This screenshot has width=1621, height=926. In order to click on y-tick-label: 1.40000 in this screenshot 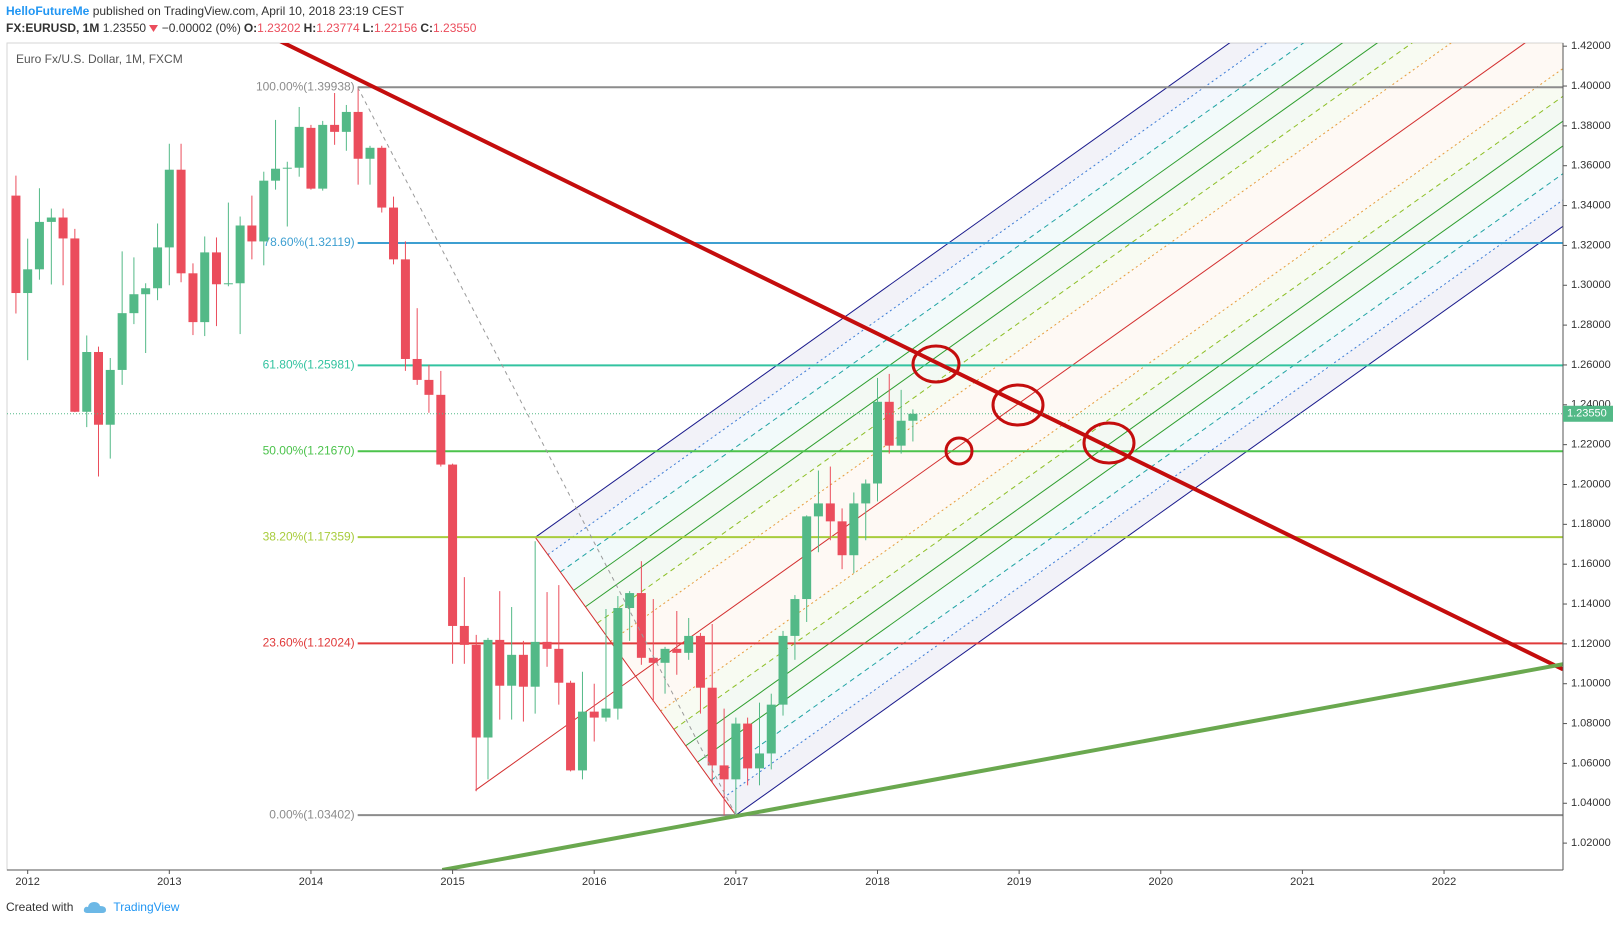, I will do `click(1591, 86)`.